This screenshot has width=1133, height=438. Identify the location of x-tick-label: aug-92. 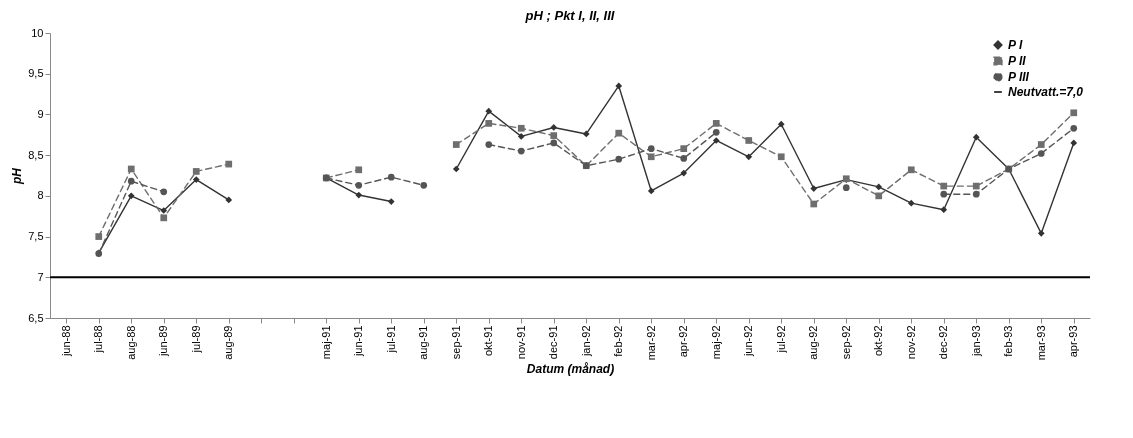
(813, 342).